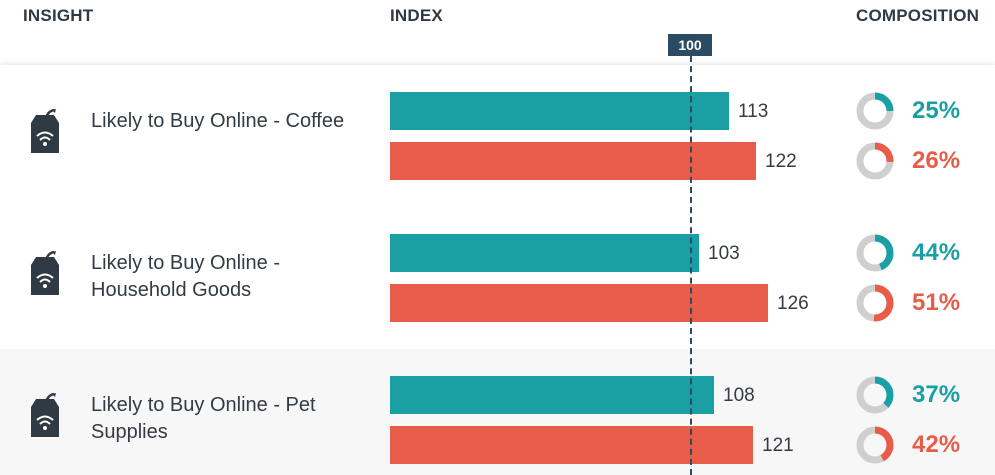  Describe the element at coordinates (936, 252) in the screenshot. I see `composition-percent: 44%` at that location.